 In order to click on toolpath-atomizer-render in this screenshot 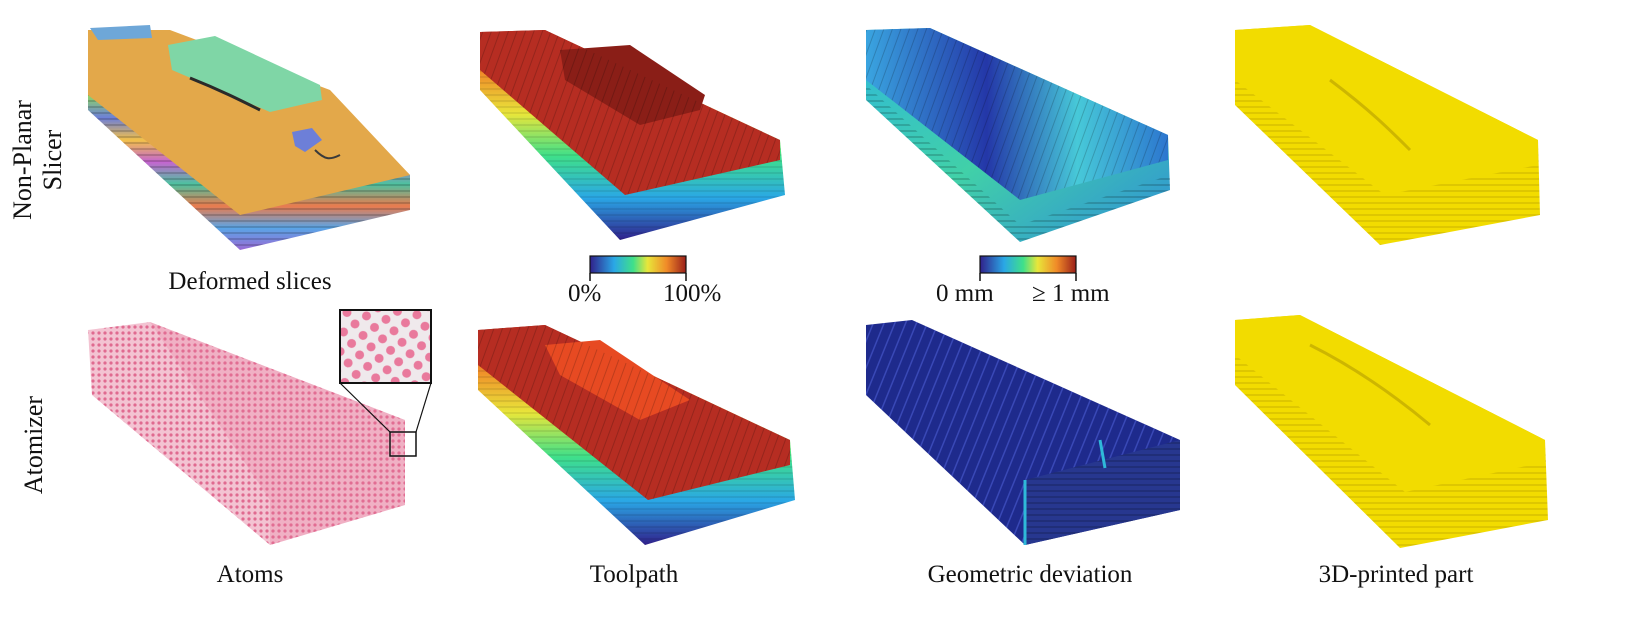, I will do `click(636, 435)`.